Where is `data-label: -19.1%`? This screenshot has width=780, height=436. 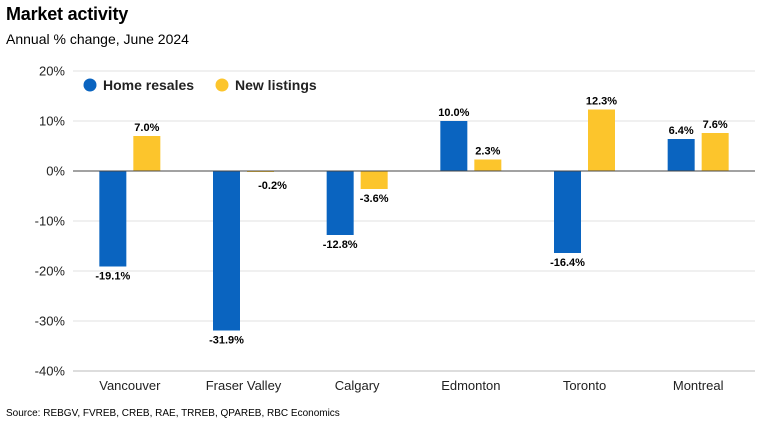
data-label: -19.1% is located at coordinates (112, 277).